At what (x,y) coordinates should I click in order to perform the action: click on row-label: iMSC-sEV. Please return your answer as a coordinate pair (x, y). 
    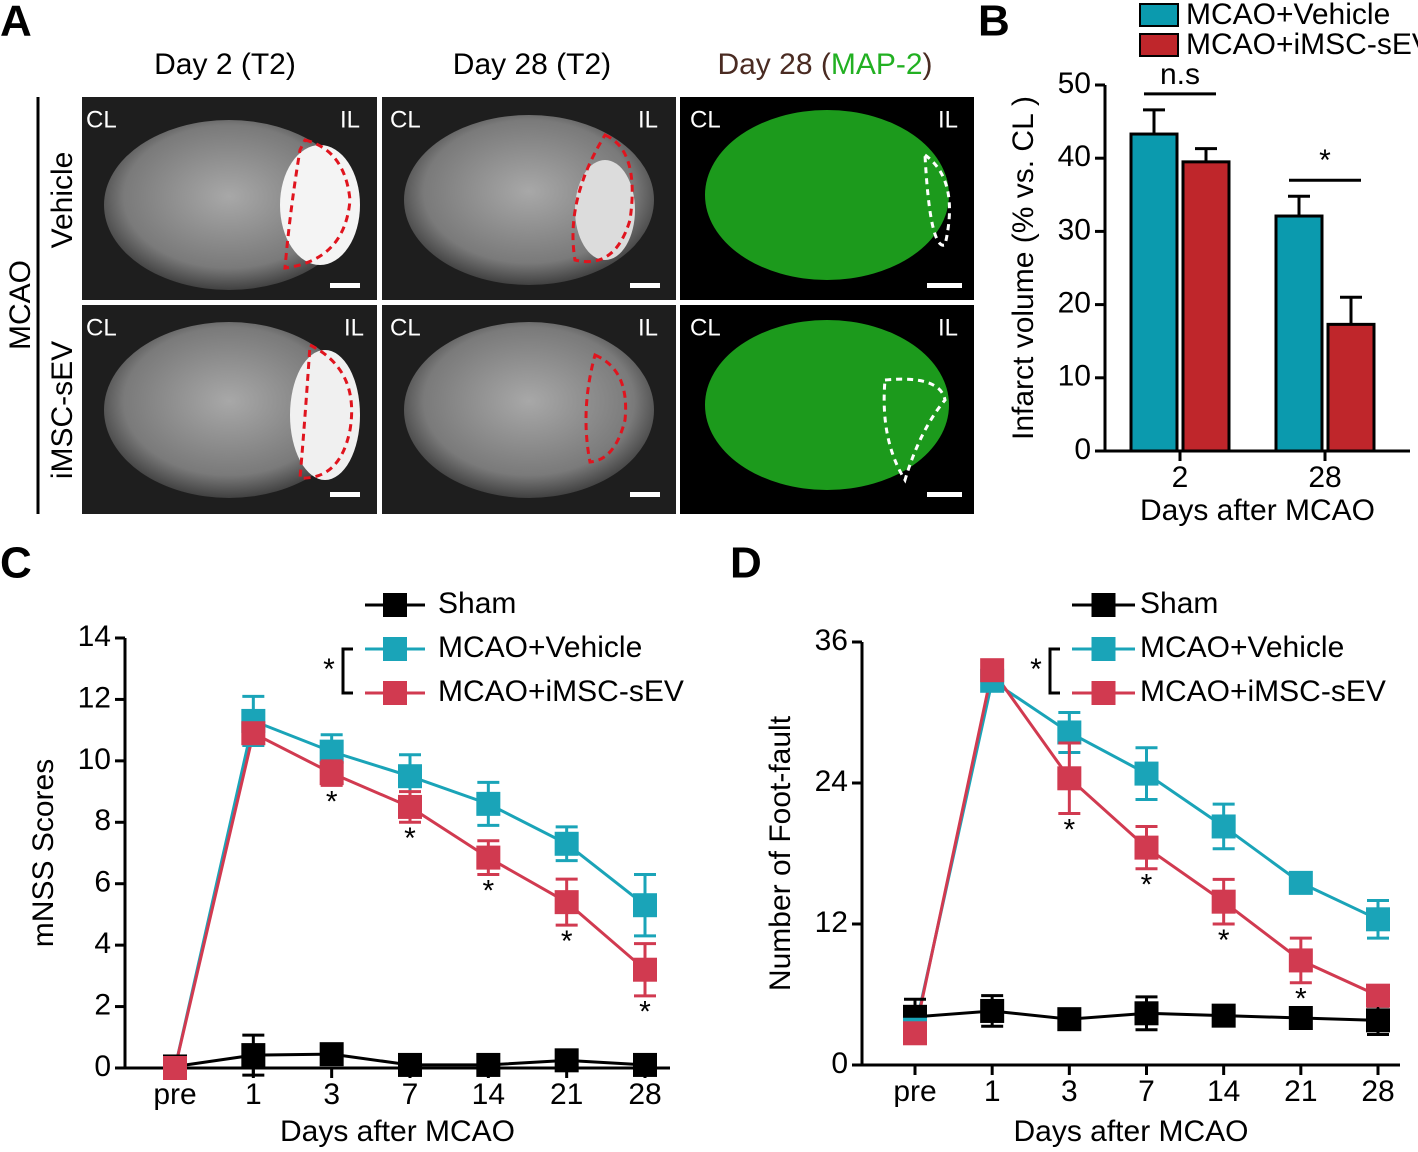
    Looking at the image, I should click on (62, 410).